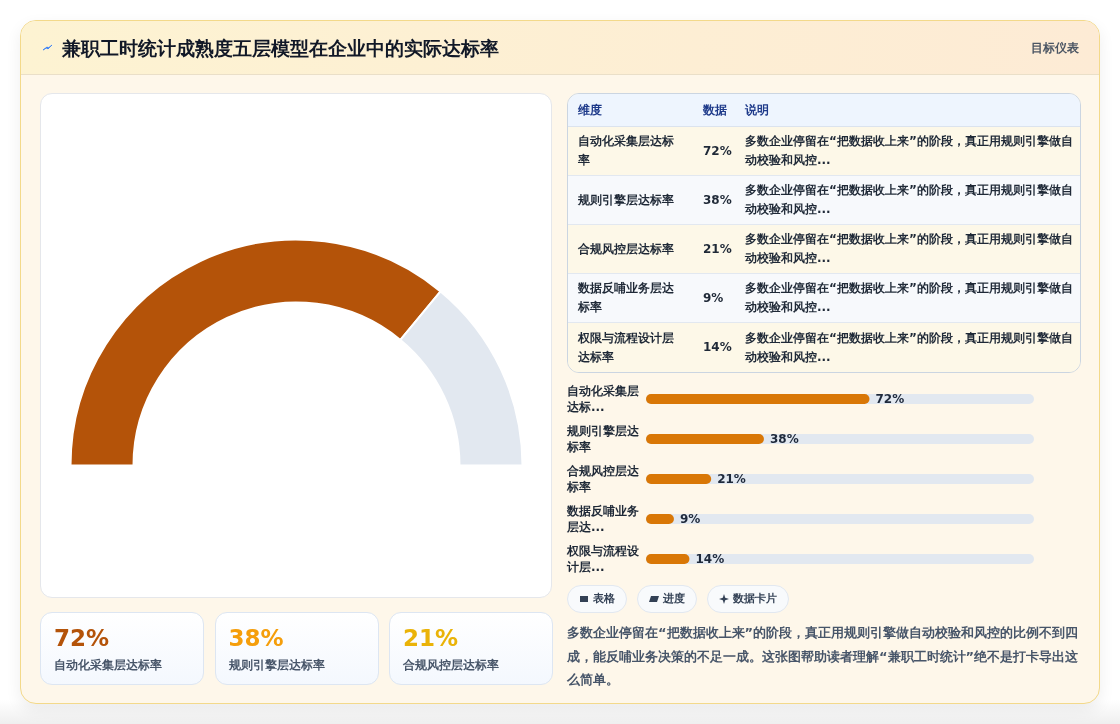 This screenshot has height=724, width=1120. I want to click on data-label: 72%, so click(890, 399).